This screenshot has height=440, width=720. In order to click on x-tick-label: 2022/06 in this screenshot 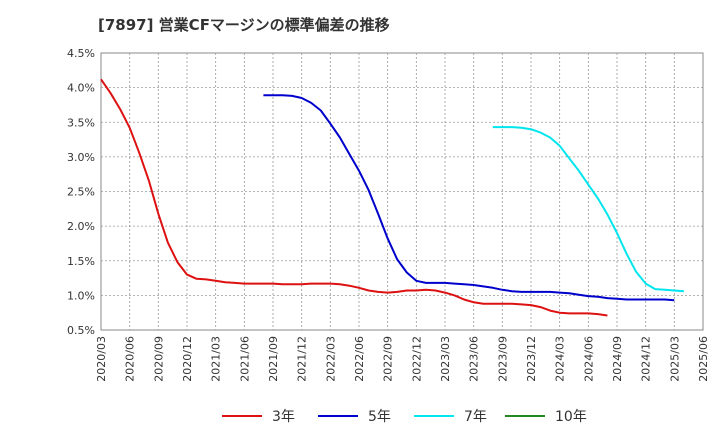, I will do `click(359, 359)`.